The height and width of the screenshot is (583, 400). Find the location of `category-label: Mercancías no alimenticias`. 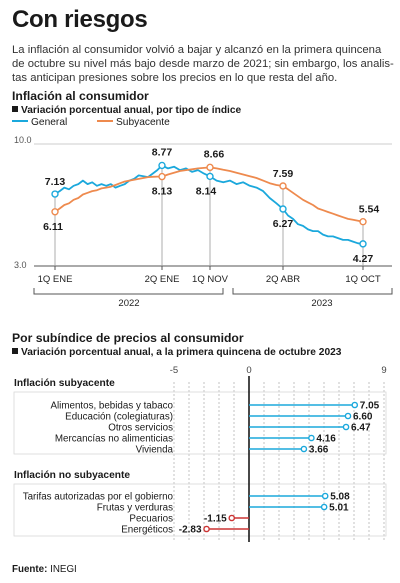

category-label: Mercancías no alimenticias is located at coordinates (114, 439).